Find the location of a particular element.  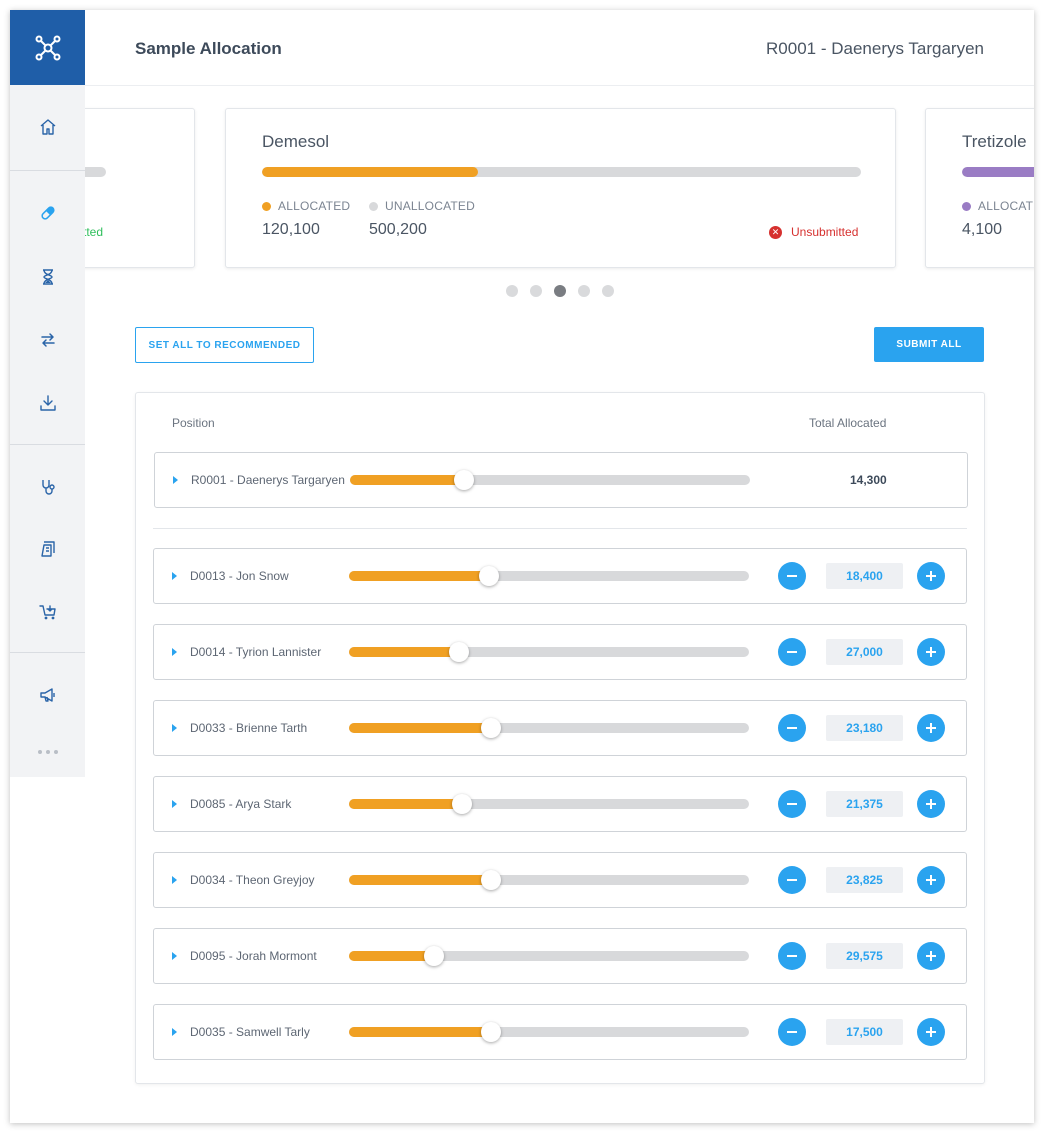

sidebar-item-samples is located at coordinates (47, 213).